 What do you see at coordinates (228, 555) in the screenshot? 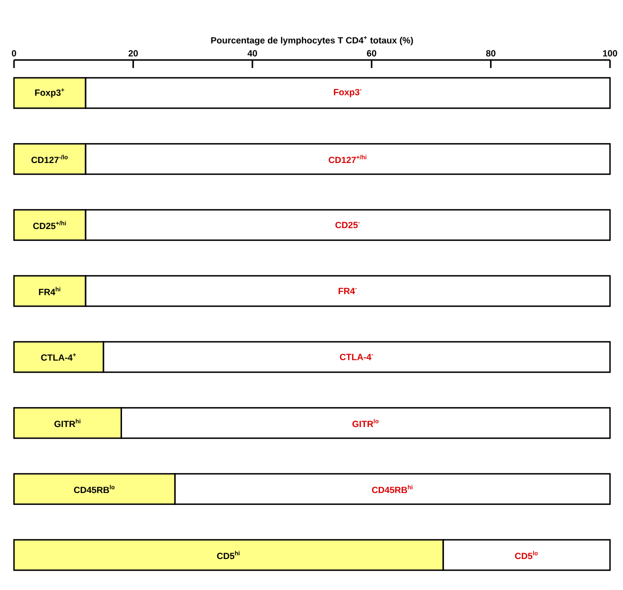
I see `data-label: CD5$^{hi}$` at bounding box center [228, 555].